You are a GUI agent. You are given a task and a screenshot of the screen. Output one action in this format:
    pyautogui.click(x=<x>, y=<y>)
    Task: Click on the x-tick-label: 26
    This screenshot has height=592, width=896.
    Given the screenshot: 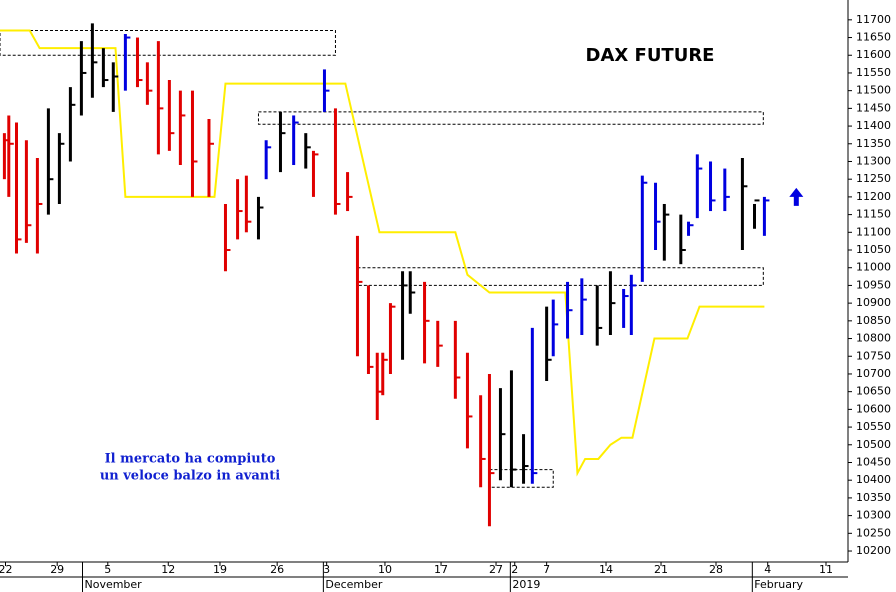 What is the action you would take?
    pyautogui.click(x=277, y=569)
    